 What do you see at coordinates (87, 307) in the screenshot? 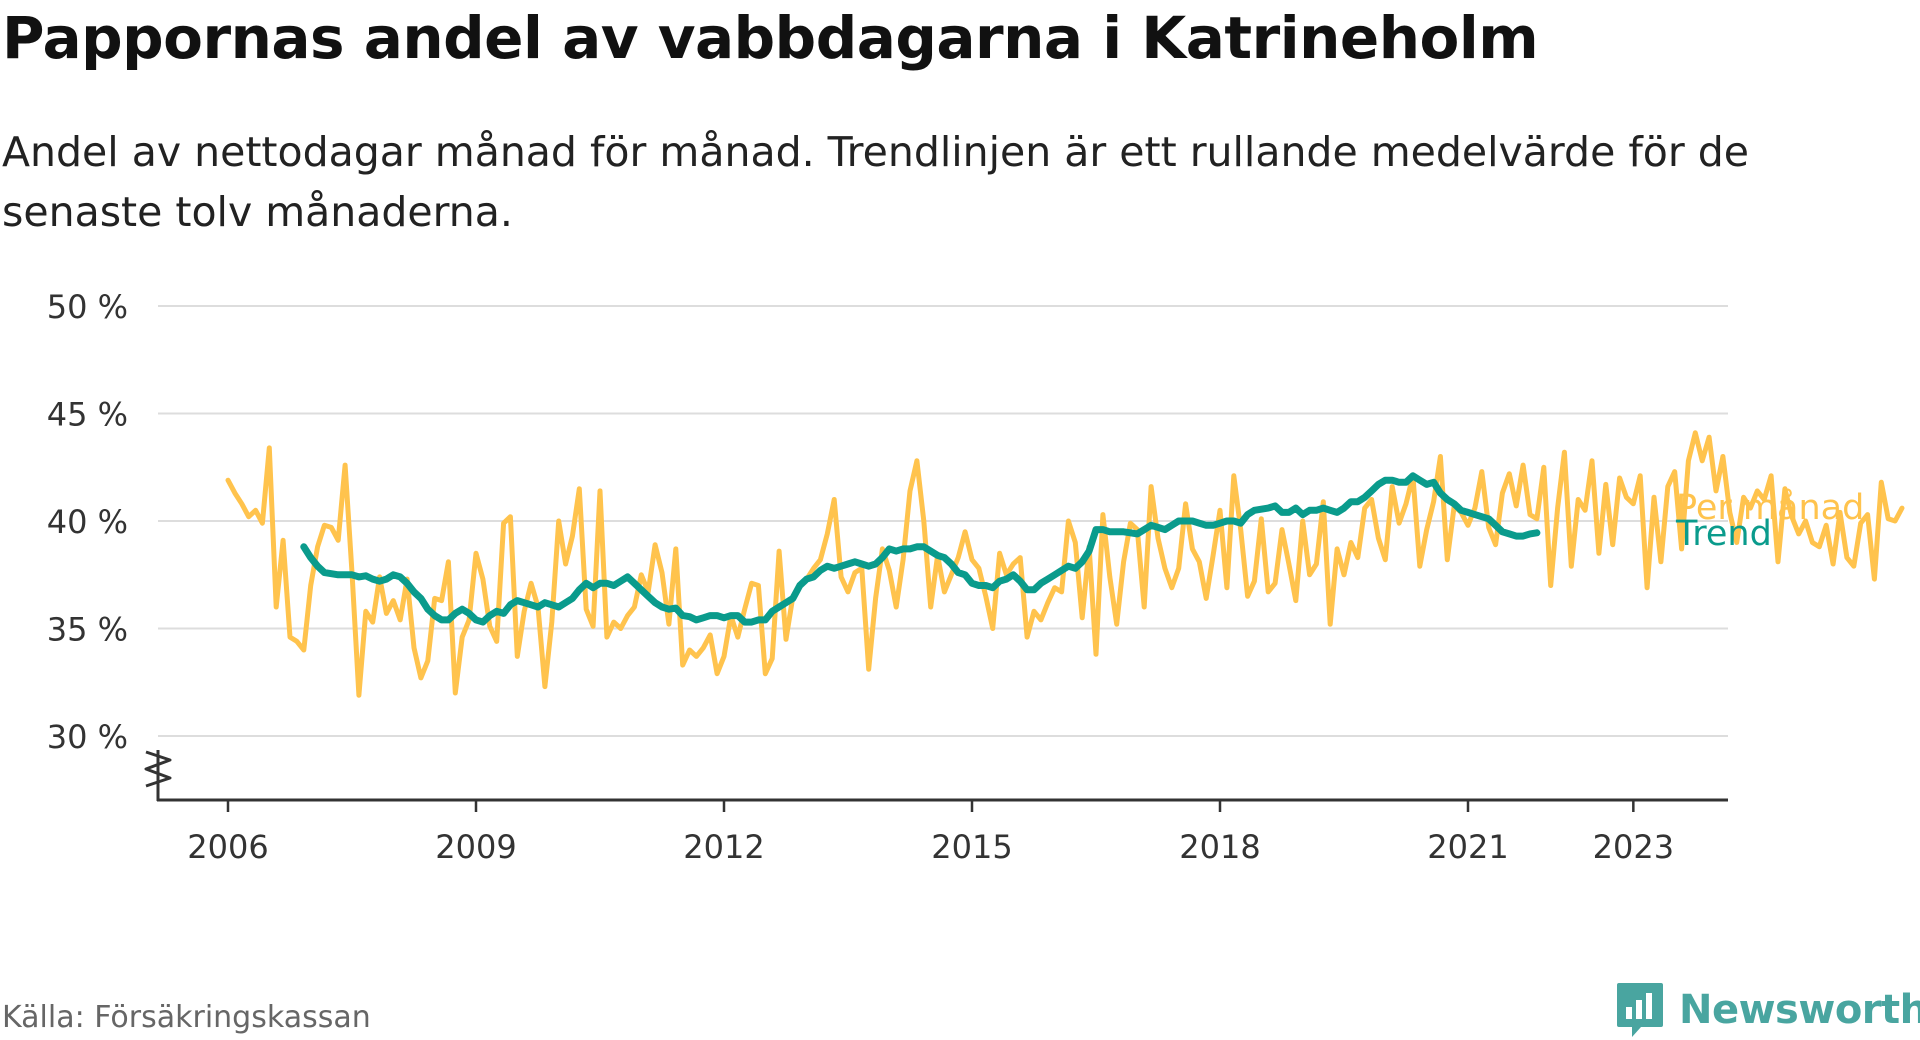
I see `y-tick-label: 50 %` at bounding box center [87, 307].